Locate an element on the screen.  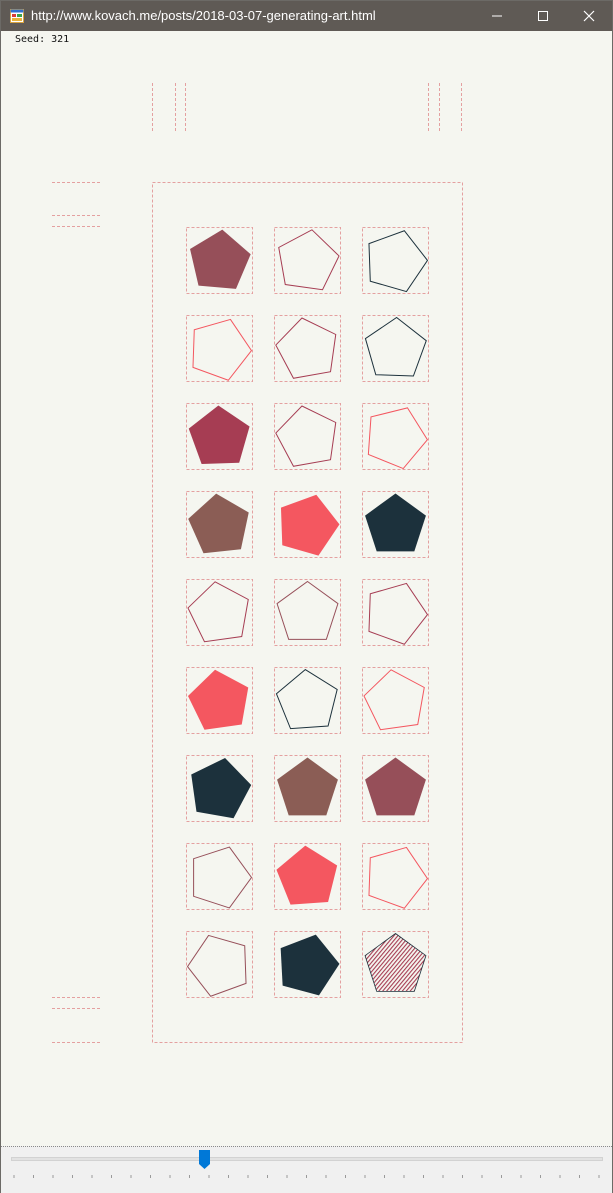
close-icon is located at coordinates (589, 16).